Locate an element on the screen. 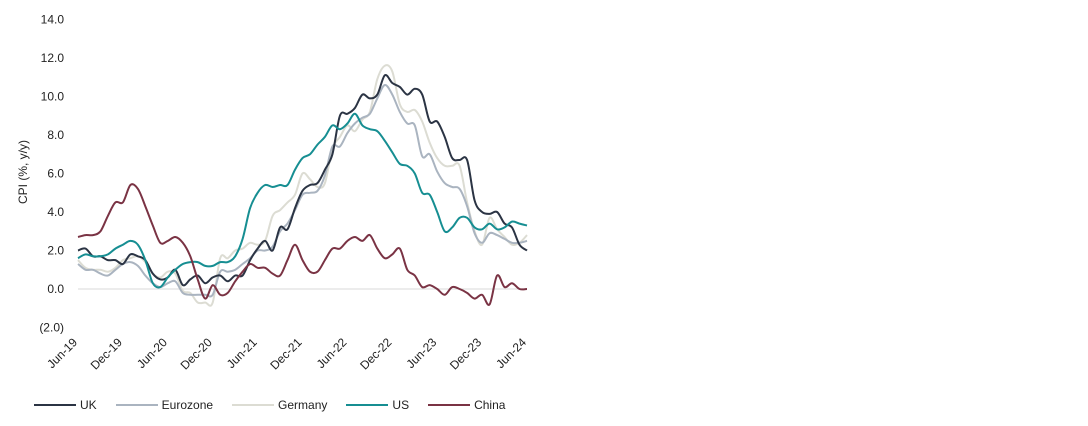 This screenshot has width=1088, height=426. y-axis-title: CPI (%, y/y) is located at coordinates (23, 172).